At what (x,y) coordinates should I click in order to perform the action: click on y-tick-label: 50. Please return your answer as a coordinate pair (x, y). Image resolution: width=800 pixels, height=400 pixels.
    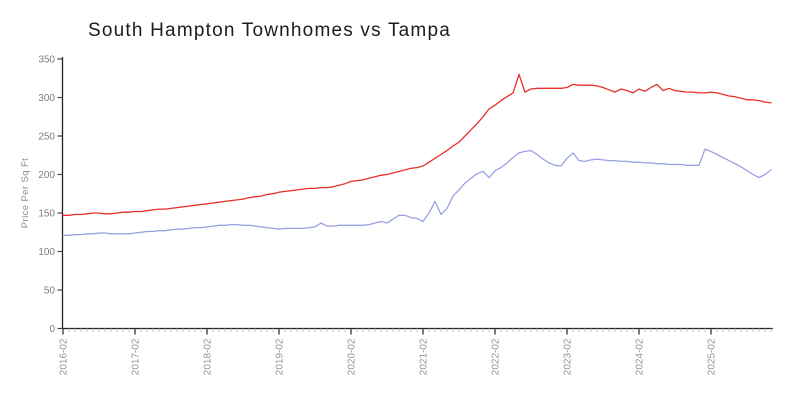
    Looking at the image, I should click on (50, 291).